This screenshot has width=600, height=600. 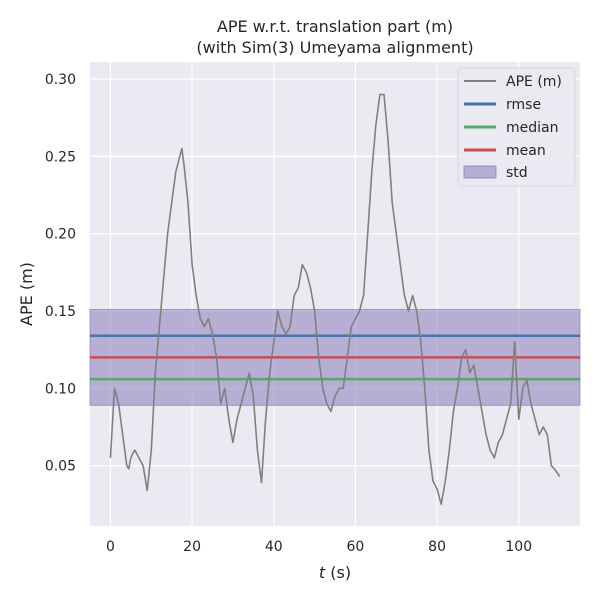 What do you see at coordinates (60, 157) in the screenshot?
I see `y-tick-label: 0.25` at bounding box center [60, 157].